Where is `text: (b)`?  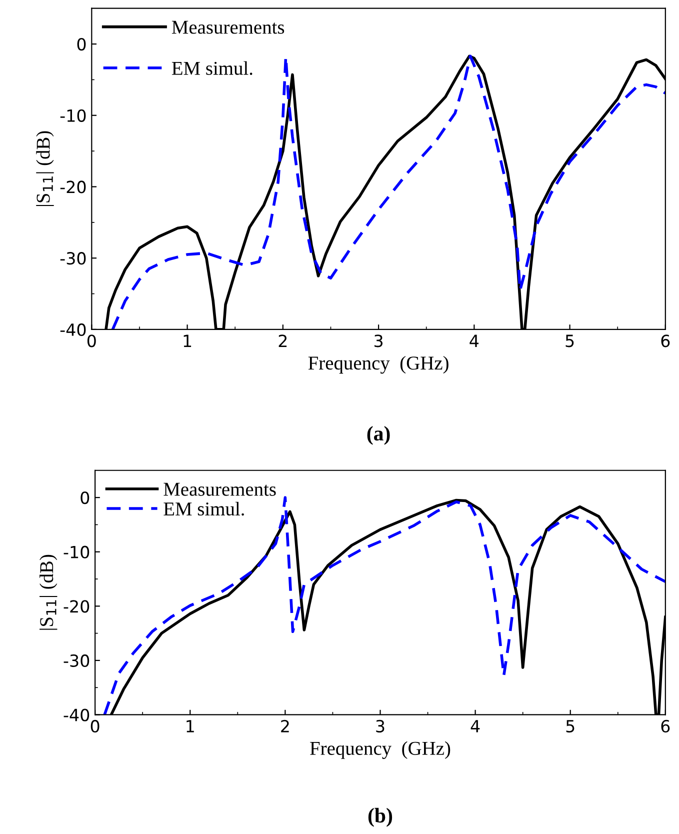 text: (b) is located at coordinates (380, 817).